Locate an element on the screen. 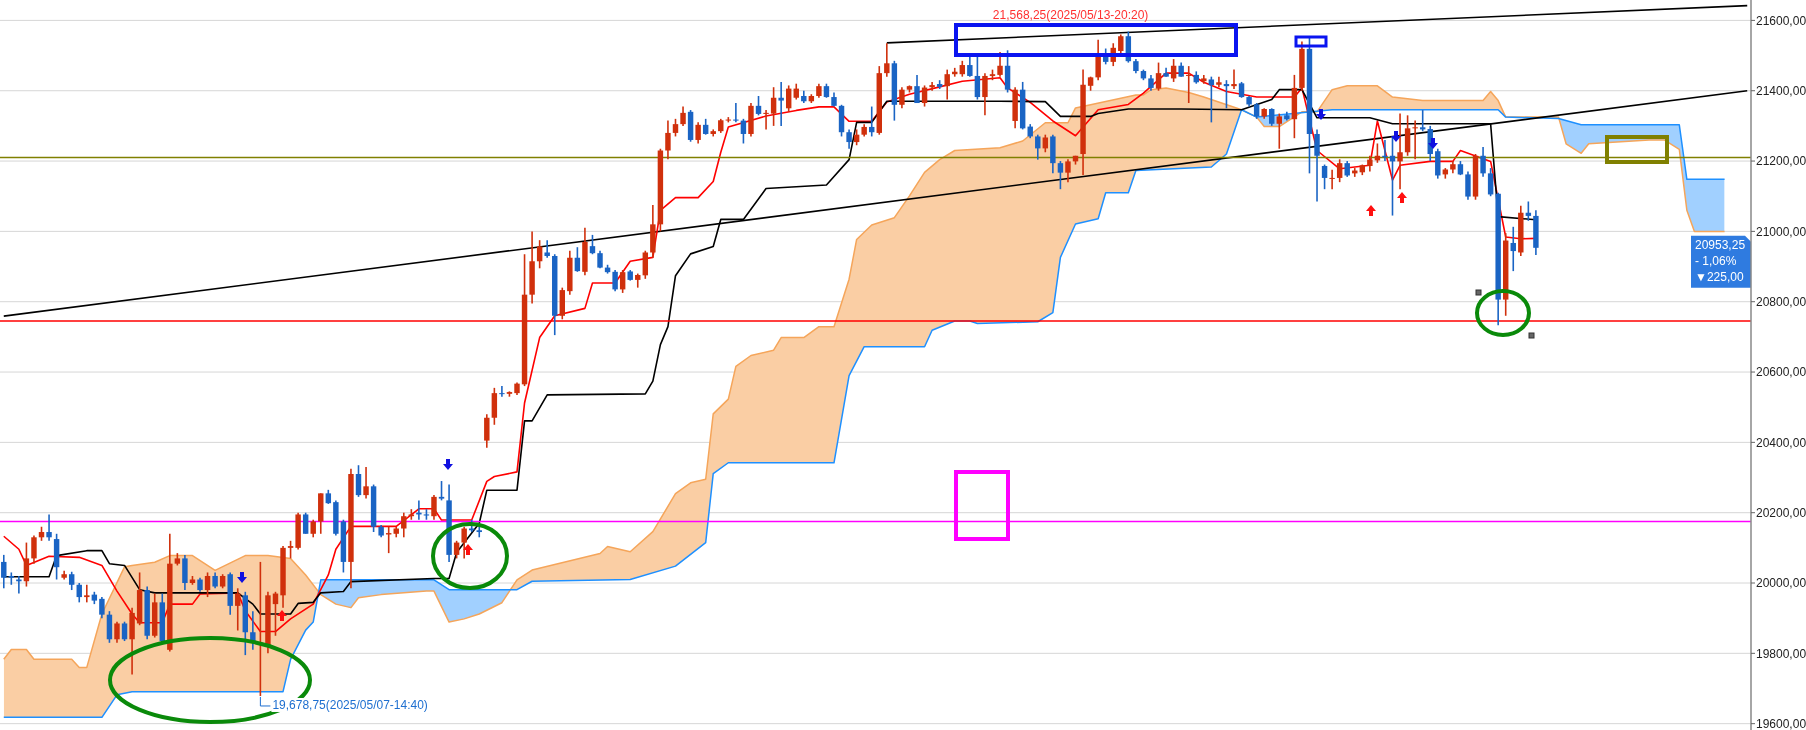 This screenshot has height=730, width=1806. y-tick-label: 20200,00 is located at coordinates (1781, 512).